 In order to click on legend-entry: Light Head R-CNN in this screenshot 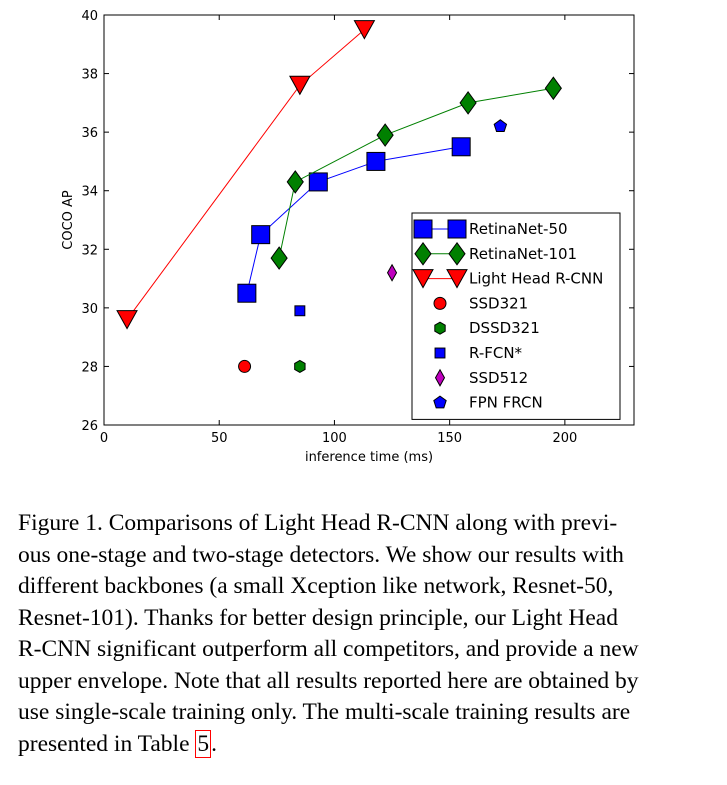, I will do `click(507, 279)`.